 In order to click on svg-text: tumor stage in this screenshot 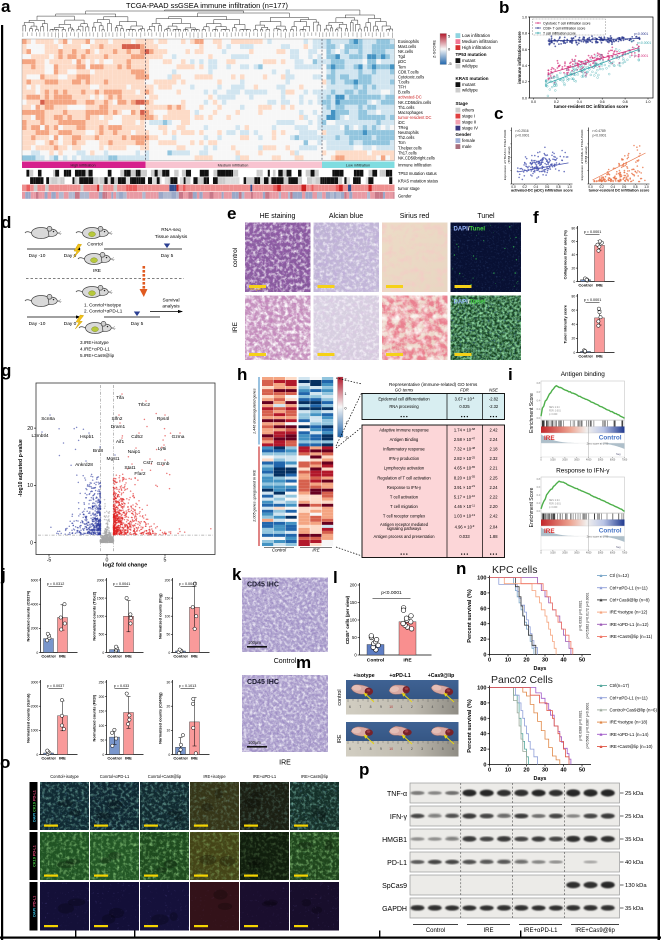, I will do `click(409, 188)`.